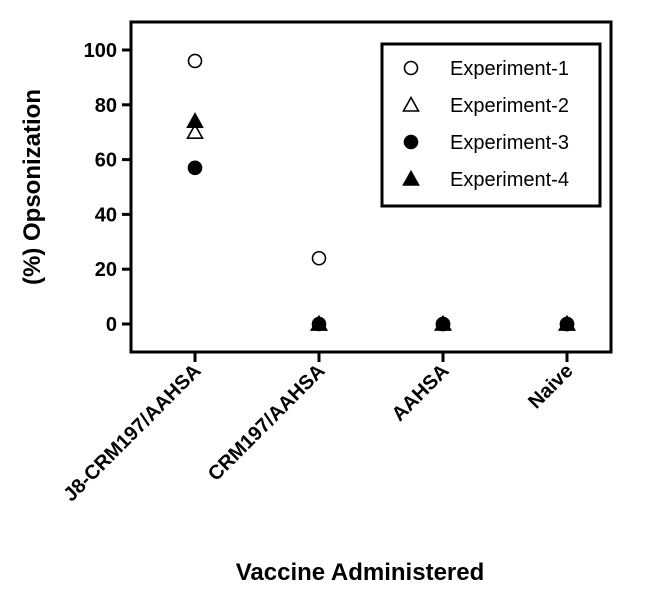 The height and width of the screenshot is (600, 650). I want to click on y-tick-label: 0, so click(111, 325).